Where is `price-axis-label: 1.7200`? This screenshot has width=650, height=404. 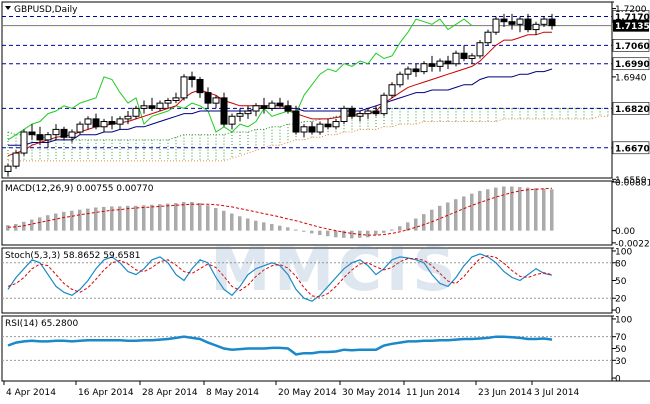 price-axis-label: 1.7200 is located at coordinates (631, 10).